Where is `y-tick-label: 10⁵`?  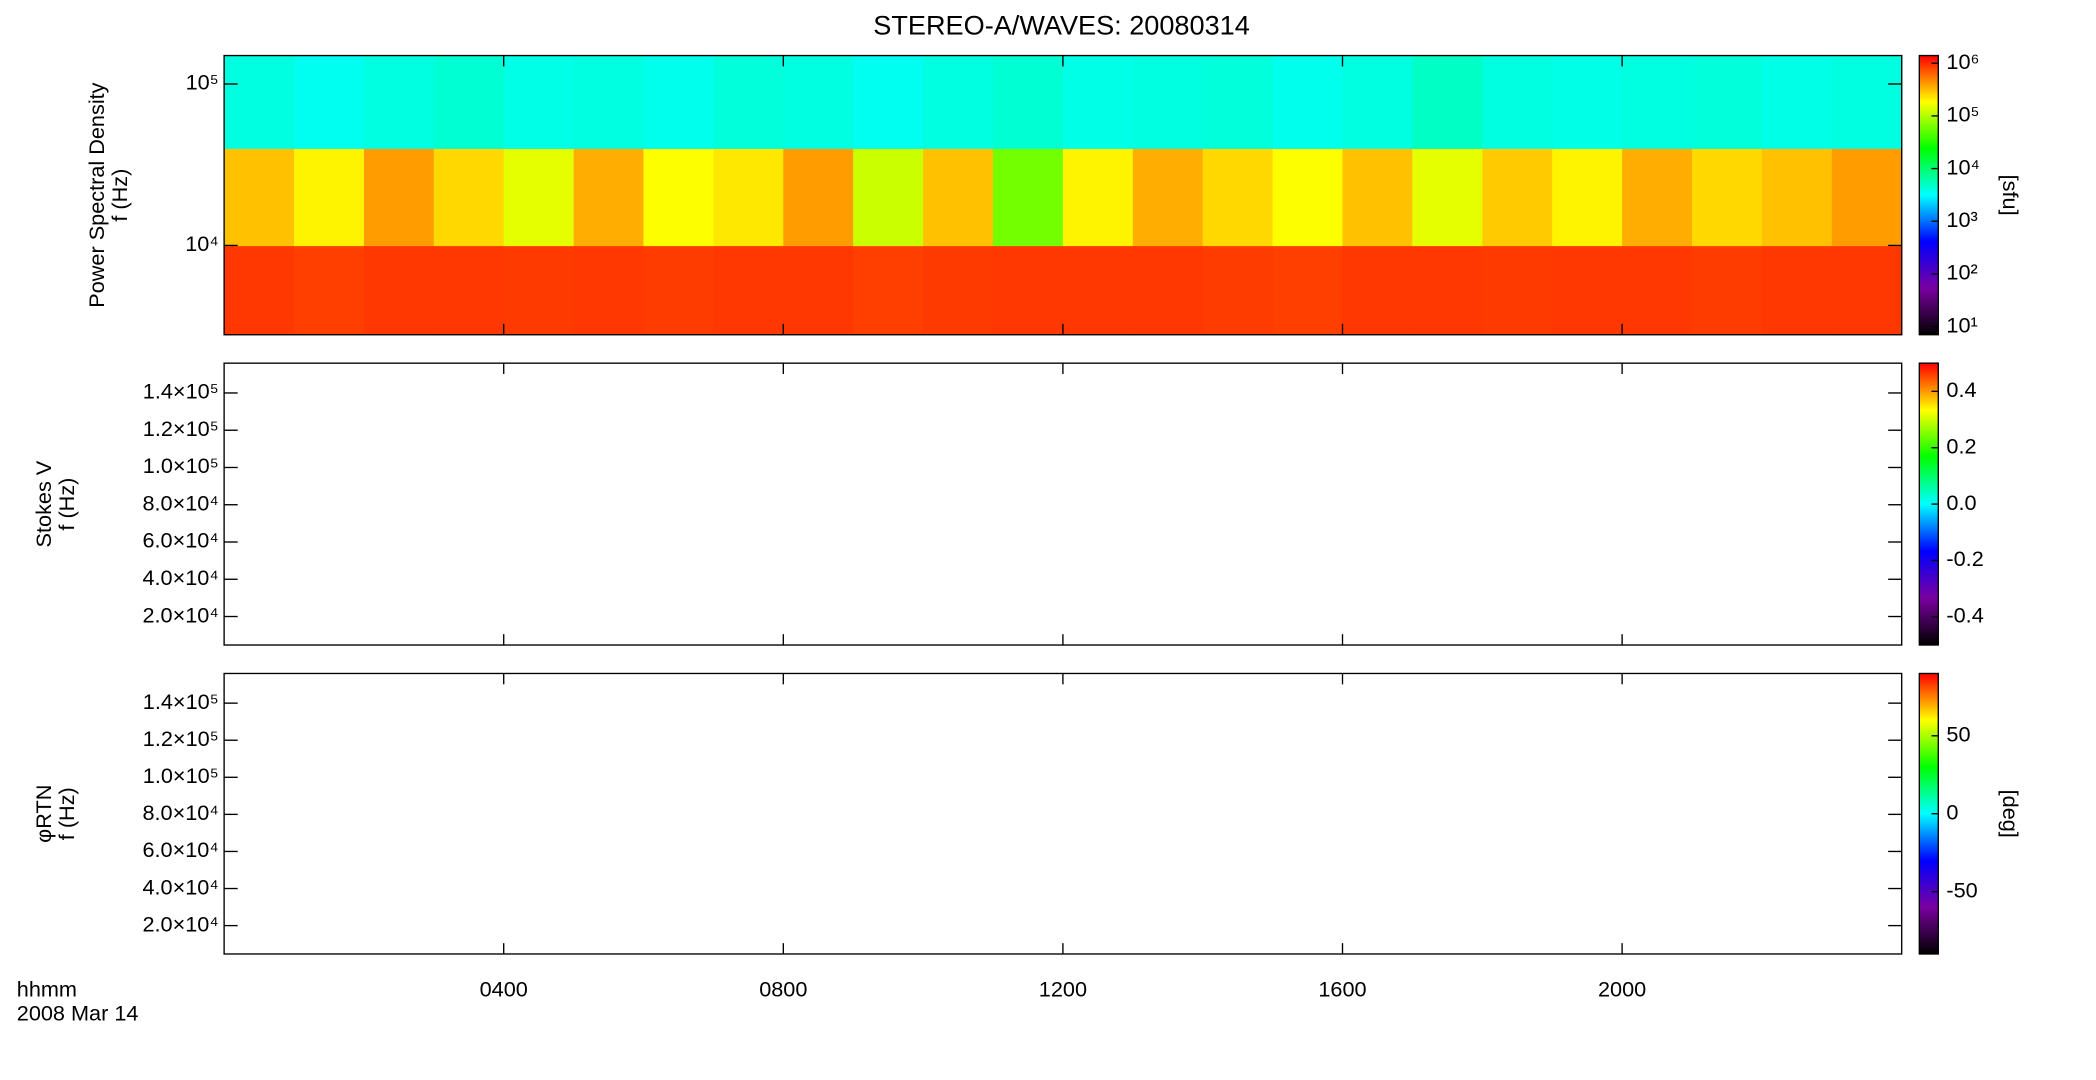
y-tick-label: 10⁵ is located at coordinates (202, 82).